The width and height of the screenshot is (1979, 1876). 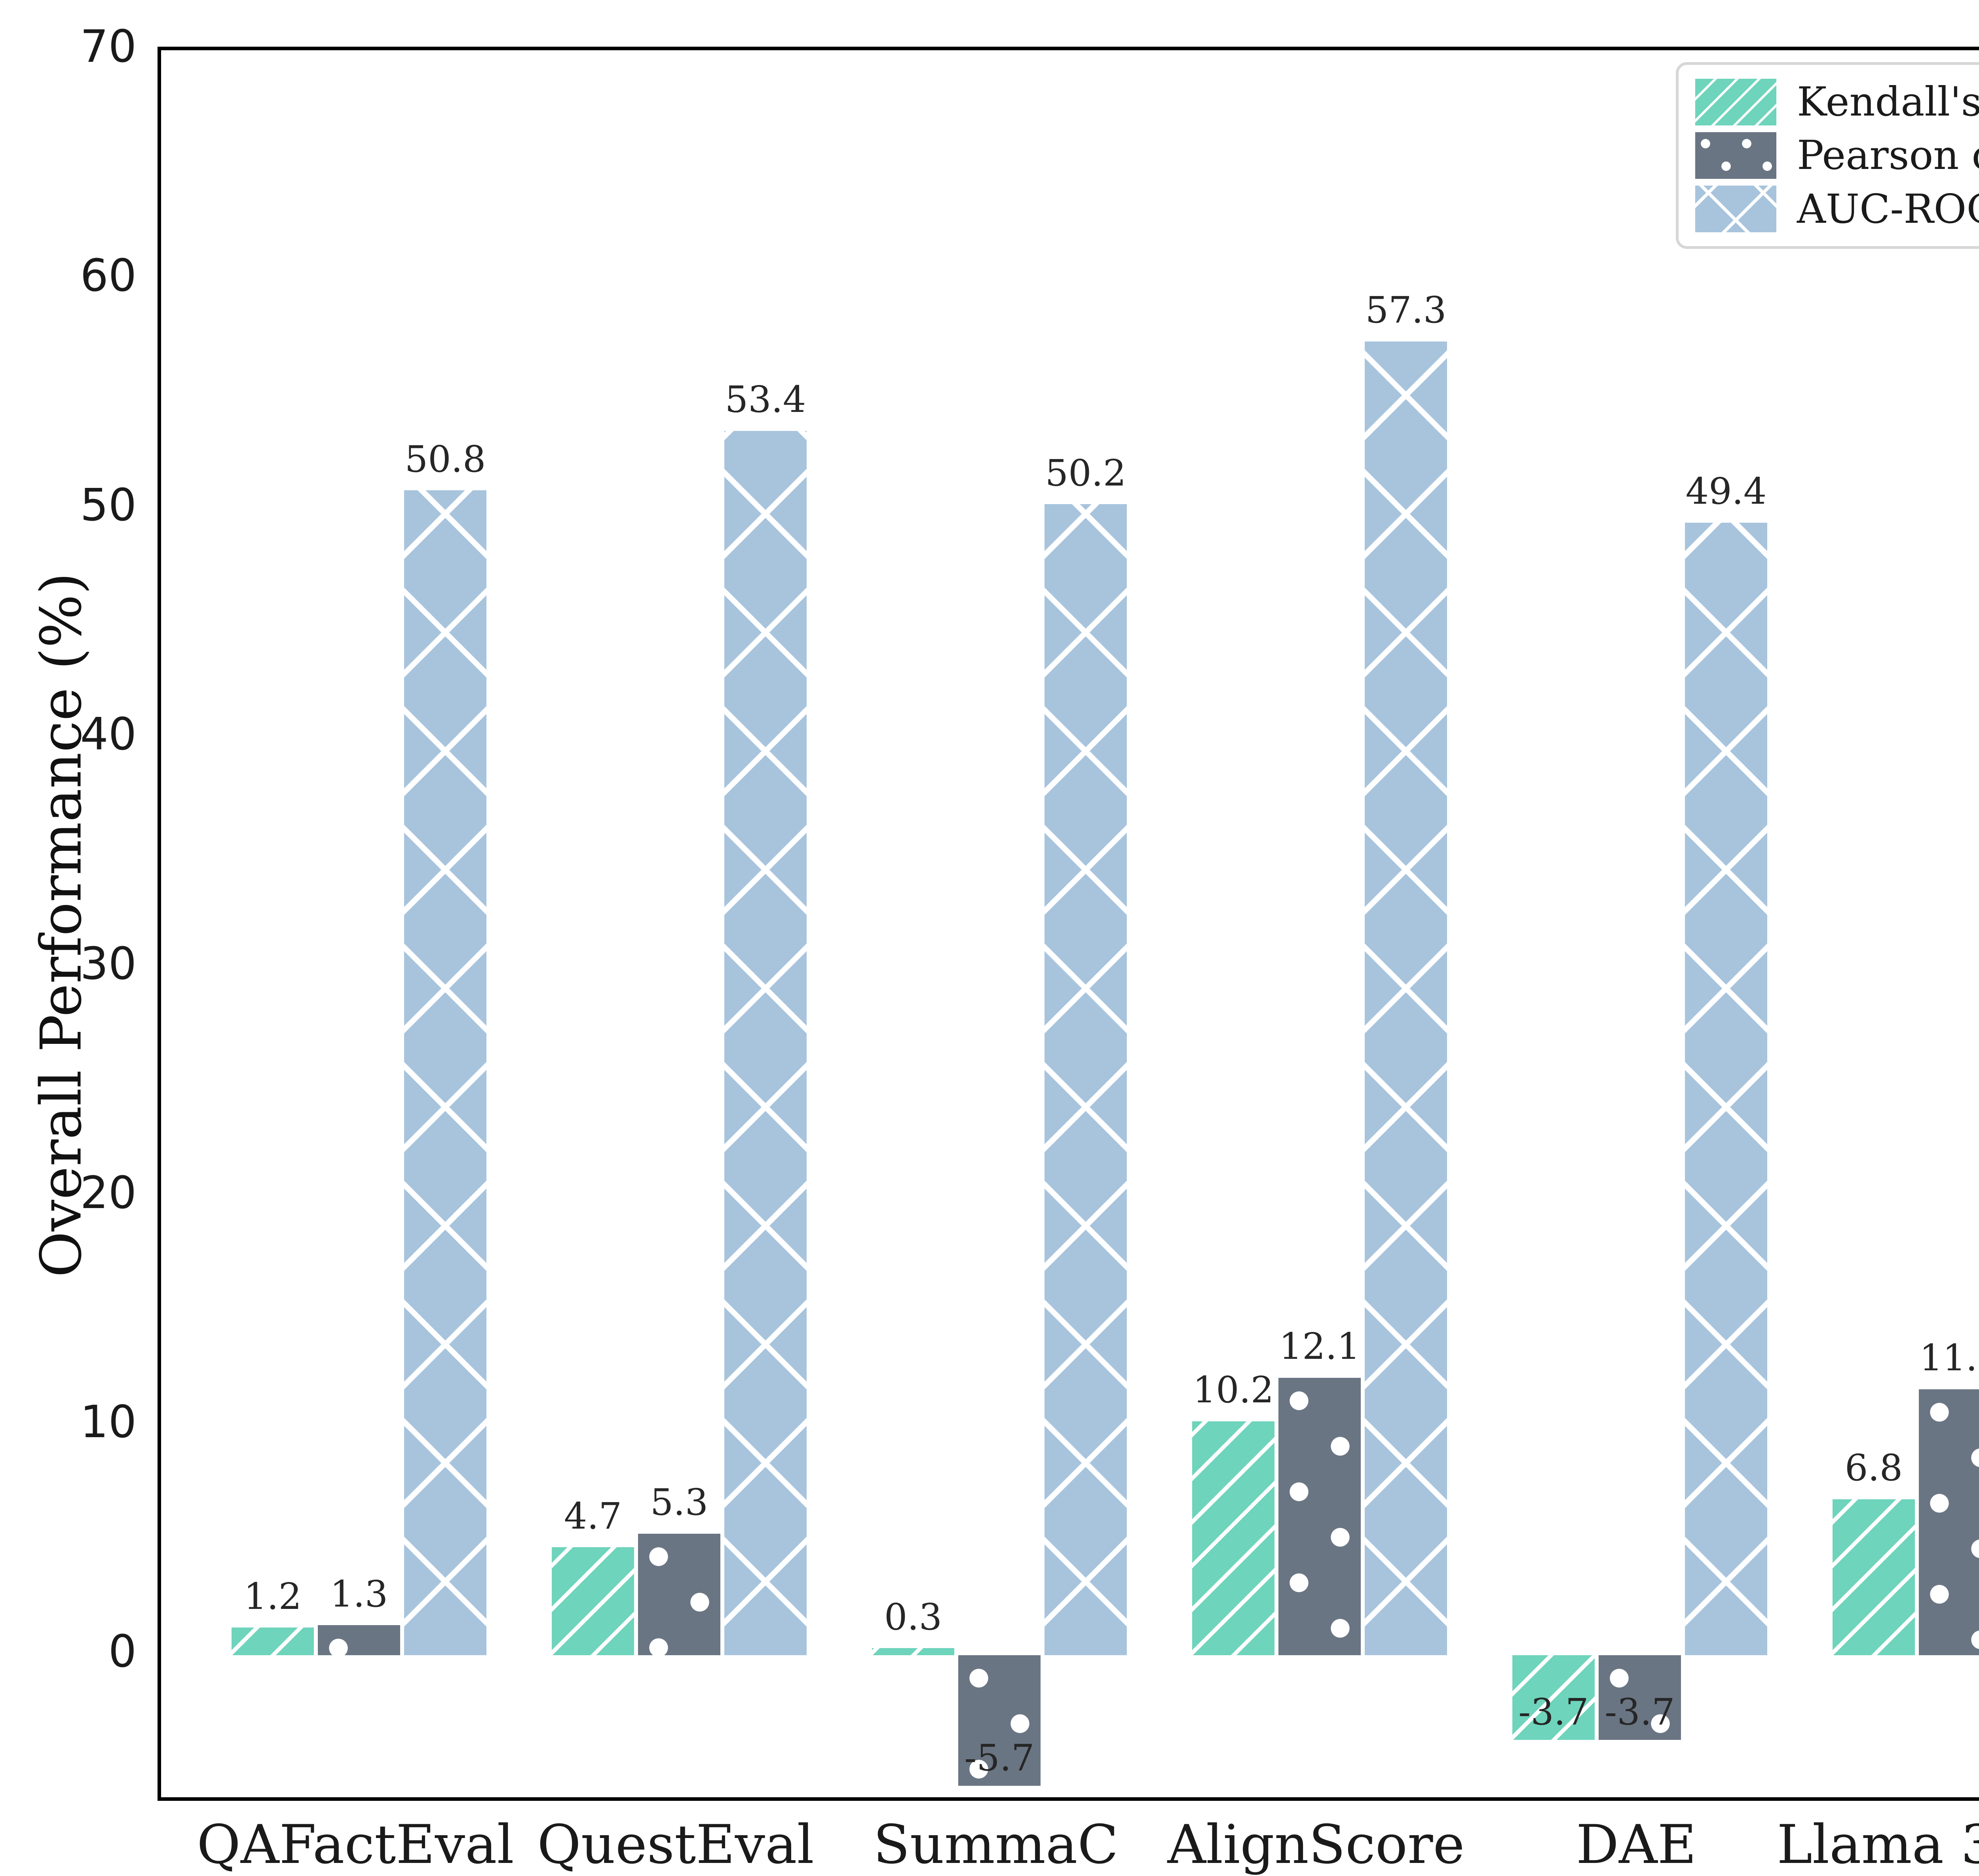 What do you see at coordinates (996, 1844) in the screenshot?
I see `x-tick-label: SummaC` at bounding box center [996, 1844].